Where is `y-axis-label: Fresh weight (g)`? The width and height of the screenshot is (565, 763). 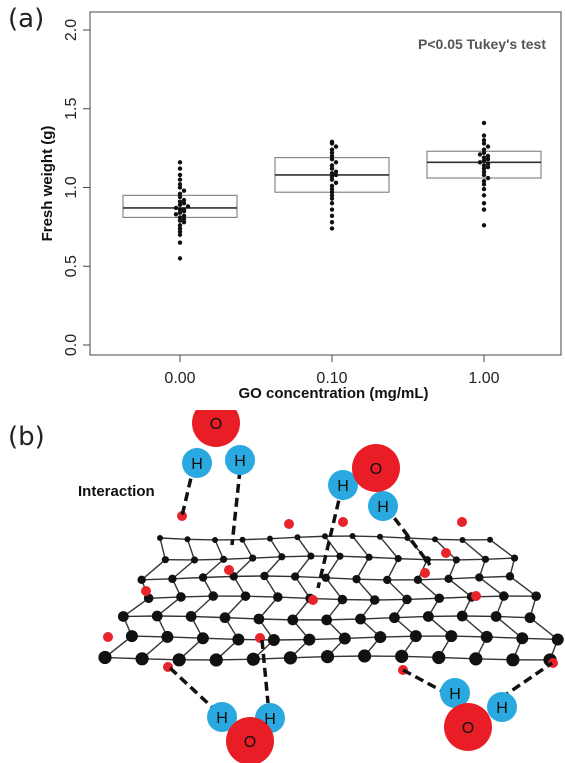 y-axis-label: Fresh weight (g) is located at coordinates (47, 184).